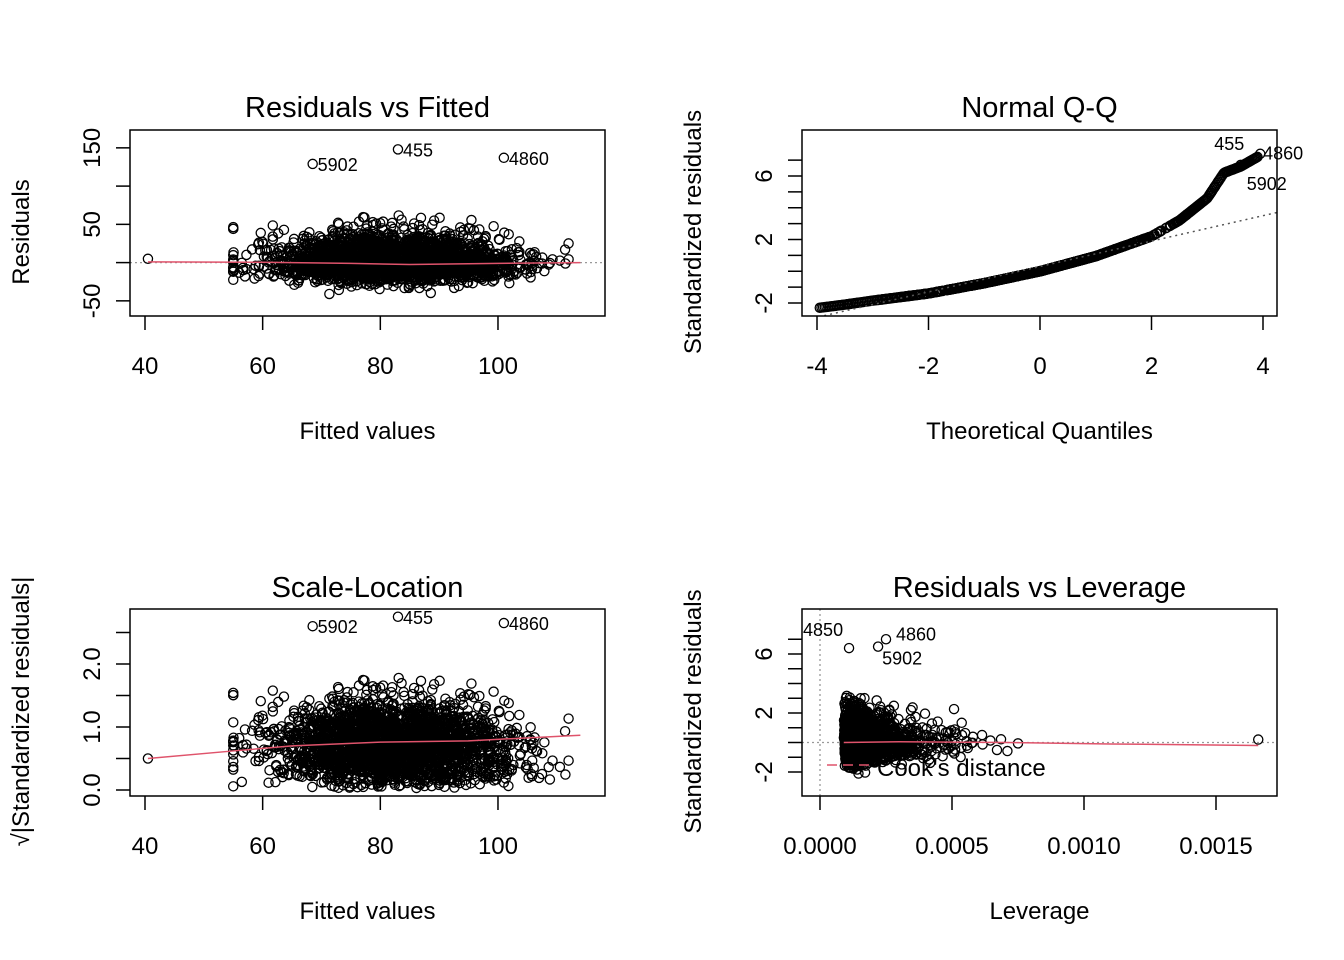 Image resolution: width=1344 pixels, height=960 pixels. I want to click on y-axis-label: Standardized residuals, so click(693, 232).